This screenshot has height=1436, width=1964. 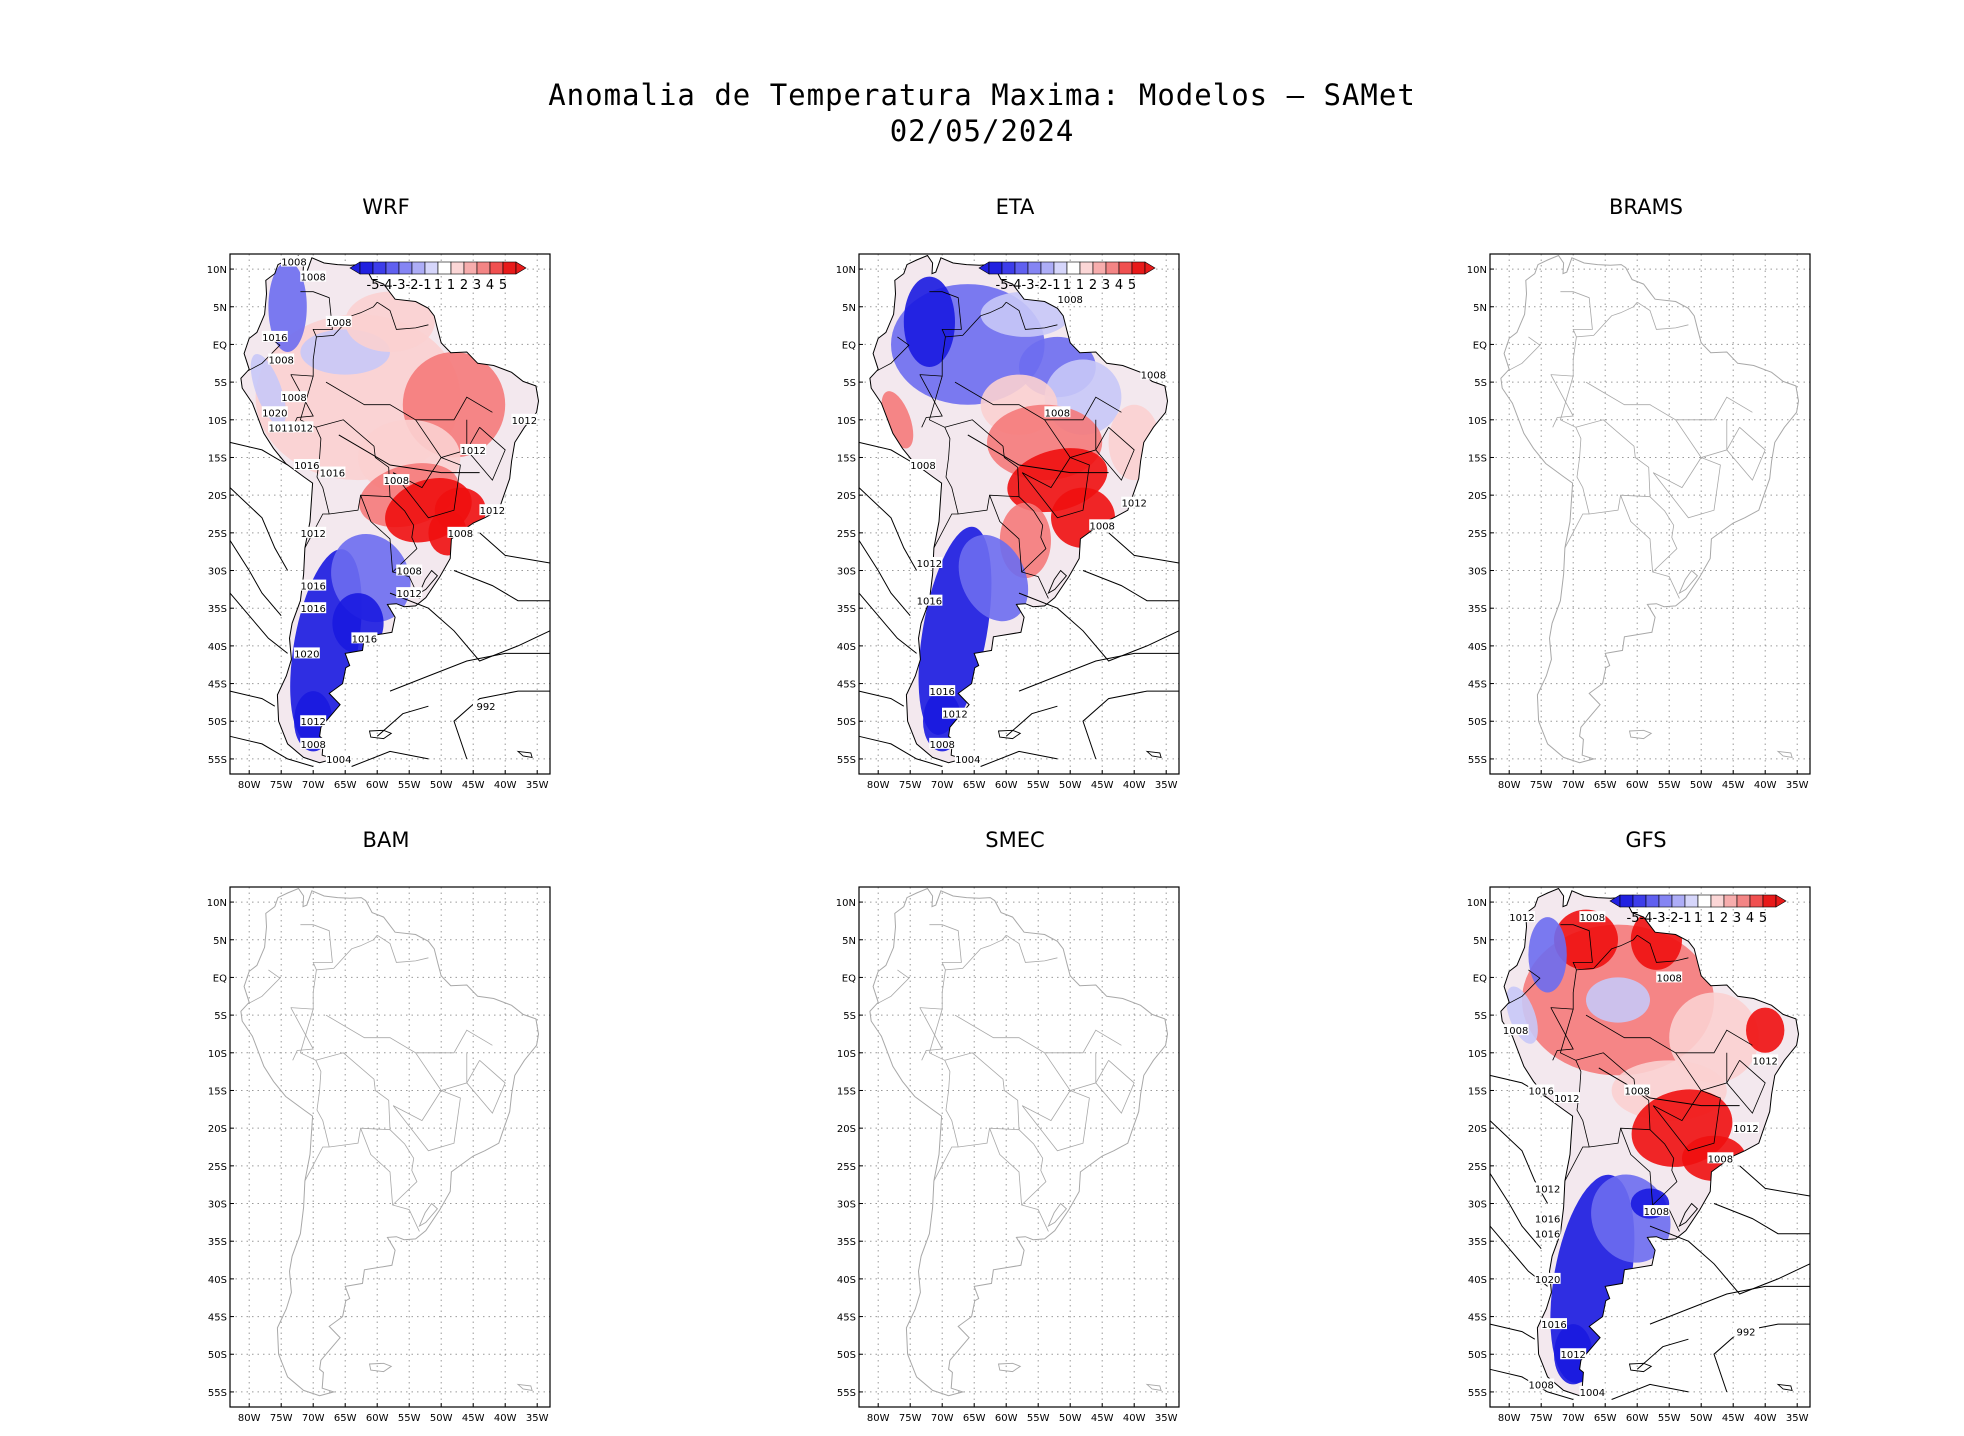 What do you see at coordinates (217, 1054) in the screenshot?
I see `lat-tick-label: 10S` at bounding box center [217, 1054].